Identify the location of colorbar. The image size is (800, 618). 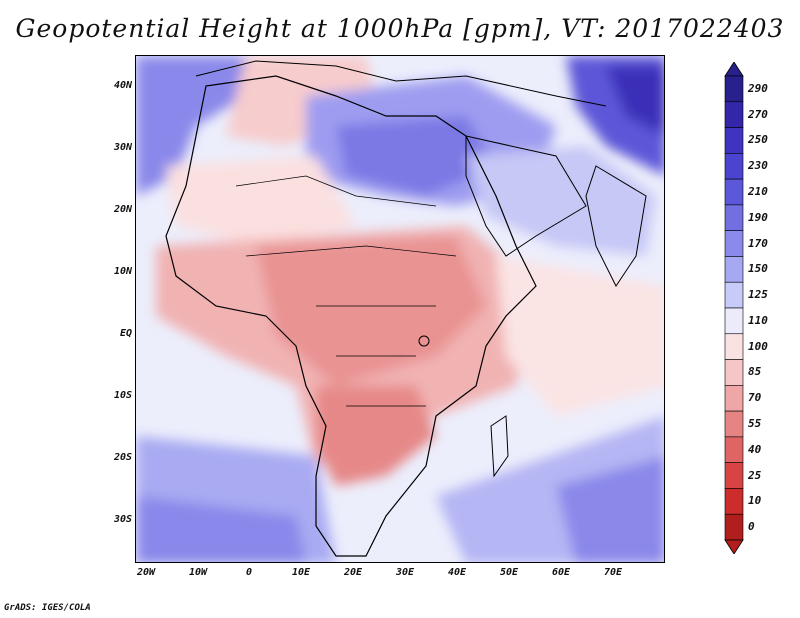
(734, 308).